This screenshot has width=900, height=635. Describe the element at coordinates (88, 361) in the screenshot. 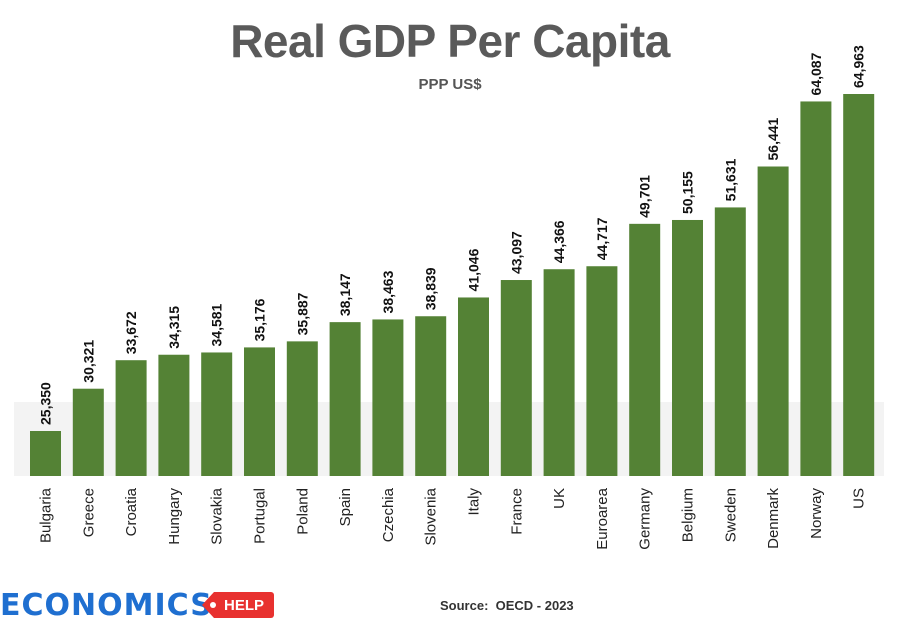

I see `value-label: 30,321` at that location.